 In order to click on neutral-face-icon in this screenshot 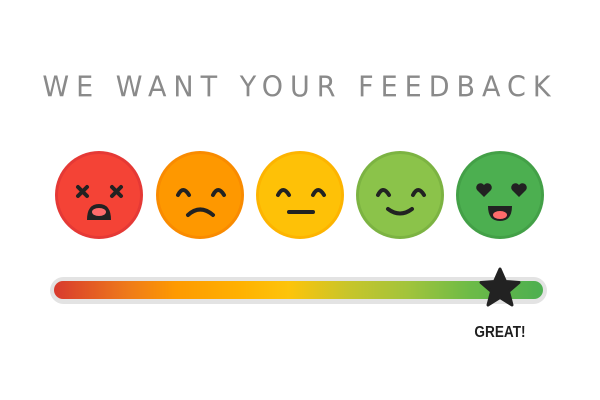, I will do `click(300, 195)`.